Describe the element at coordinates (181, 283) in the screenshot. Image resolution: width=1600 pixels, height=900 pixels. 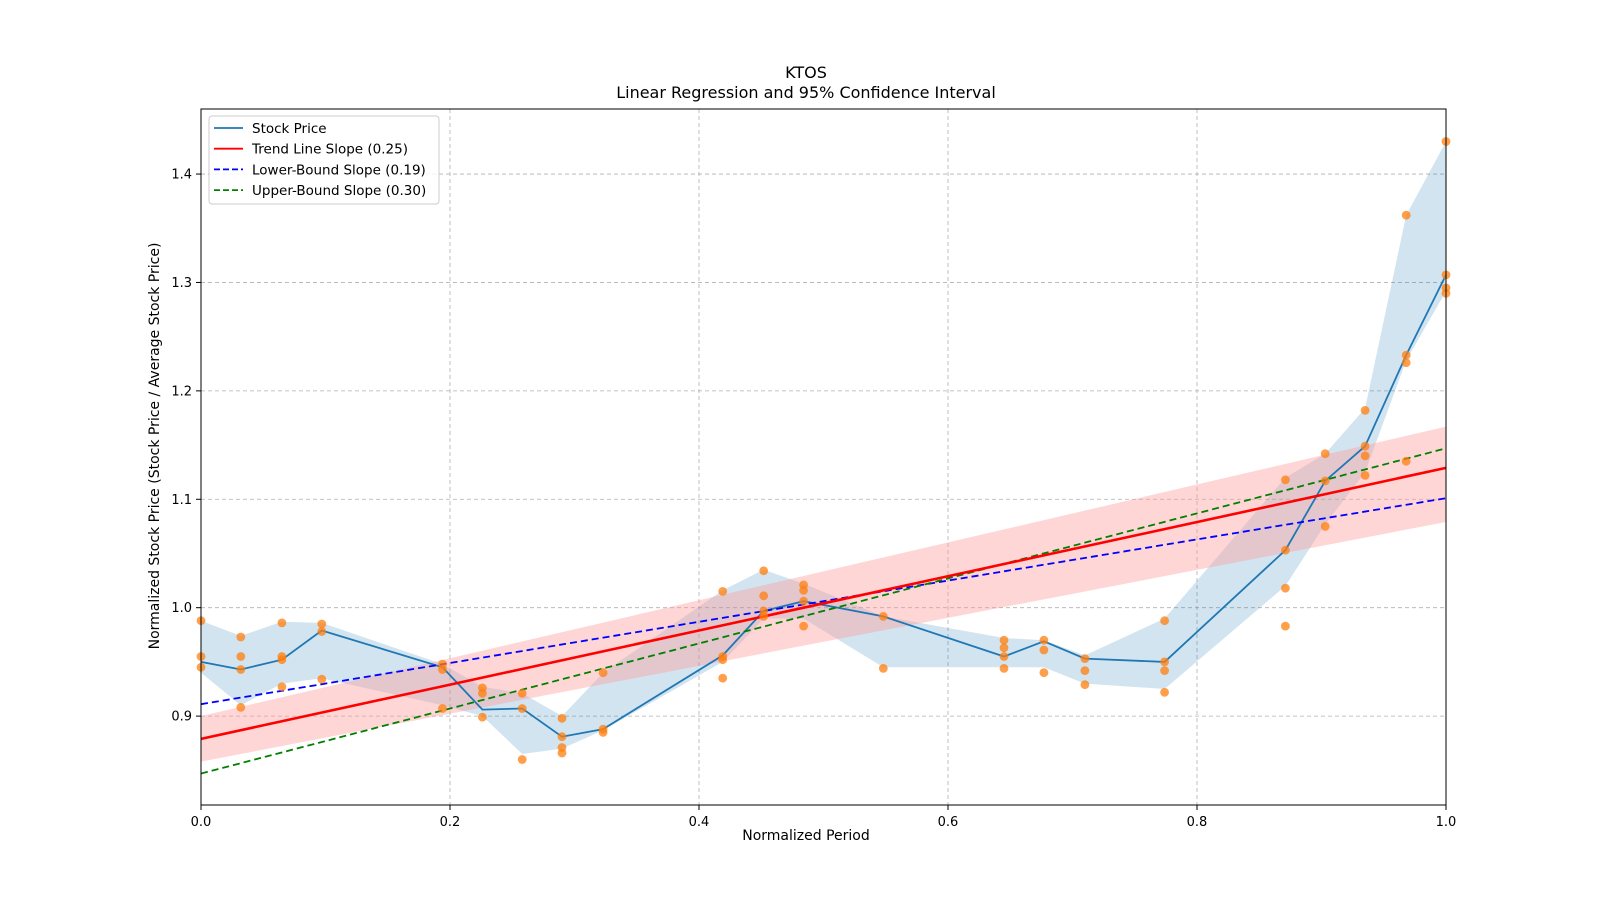
I see `y-tick-label: 1.3` at that location.